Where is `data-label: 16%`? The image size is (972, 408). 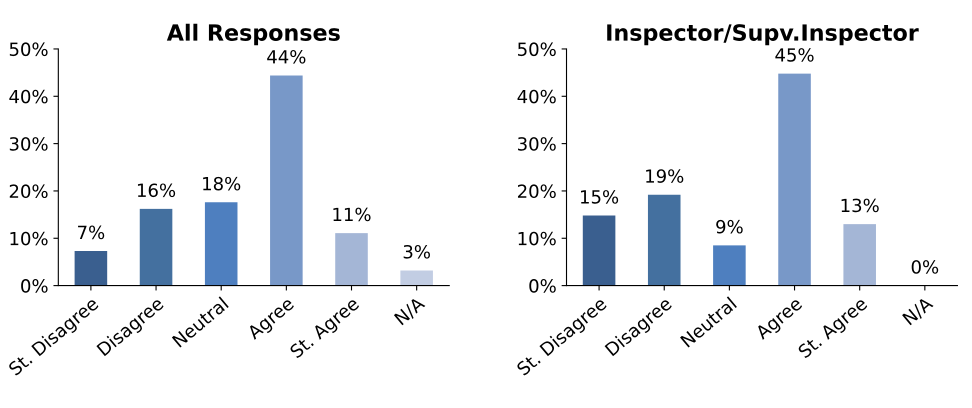
data-label: 16% is located at coordinates (157, 190).